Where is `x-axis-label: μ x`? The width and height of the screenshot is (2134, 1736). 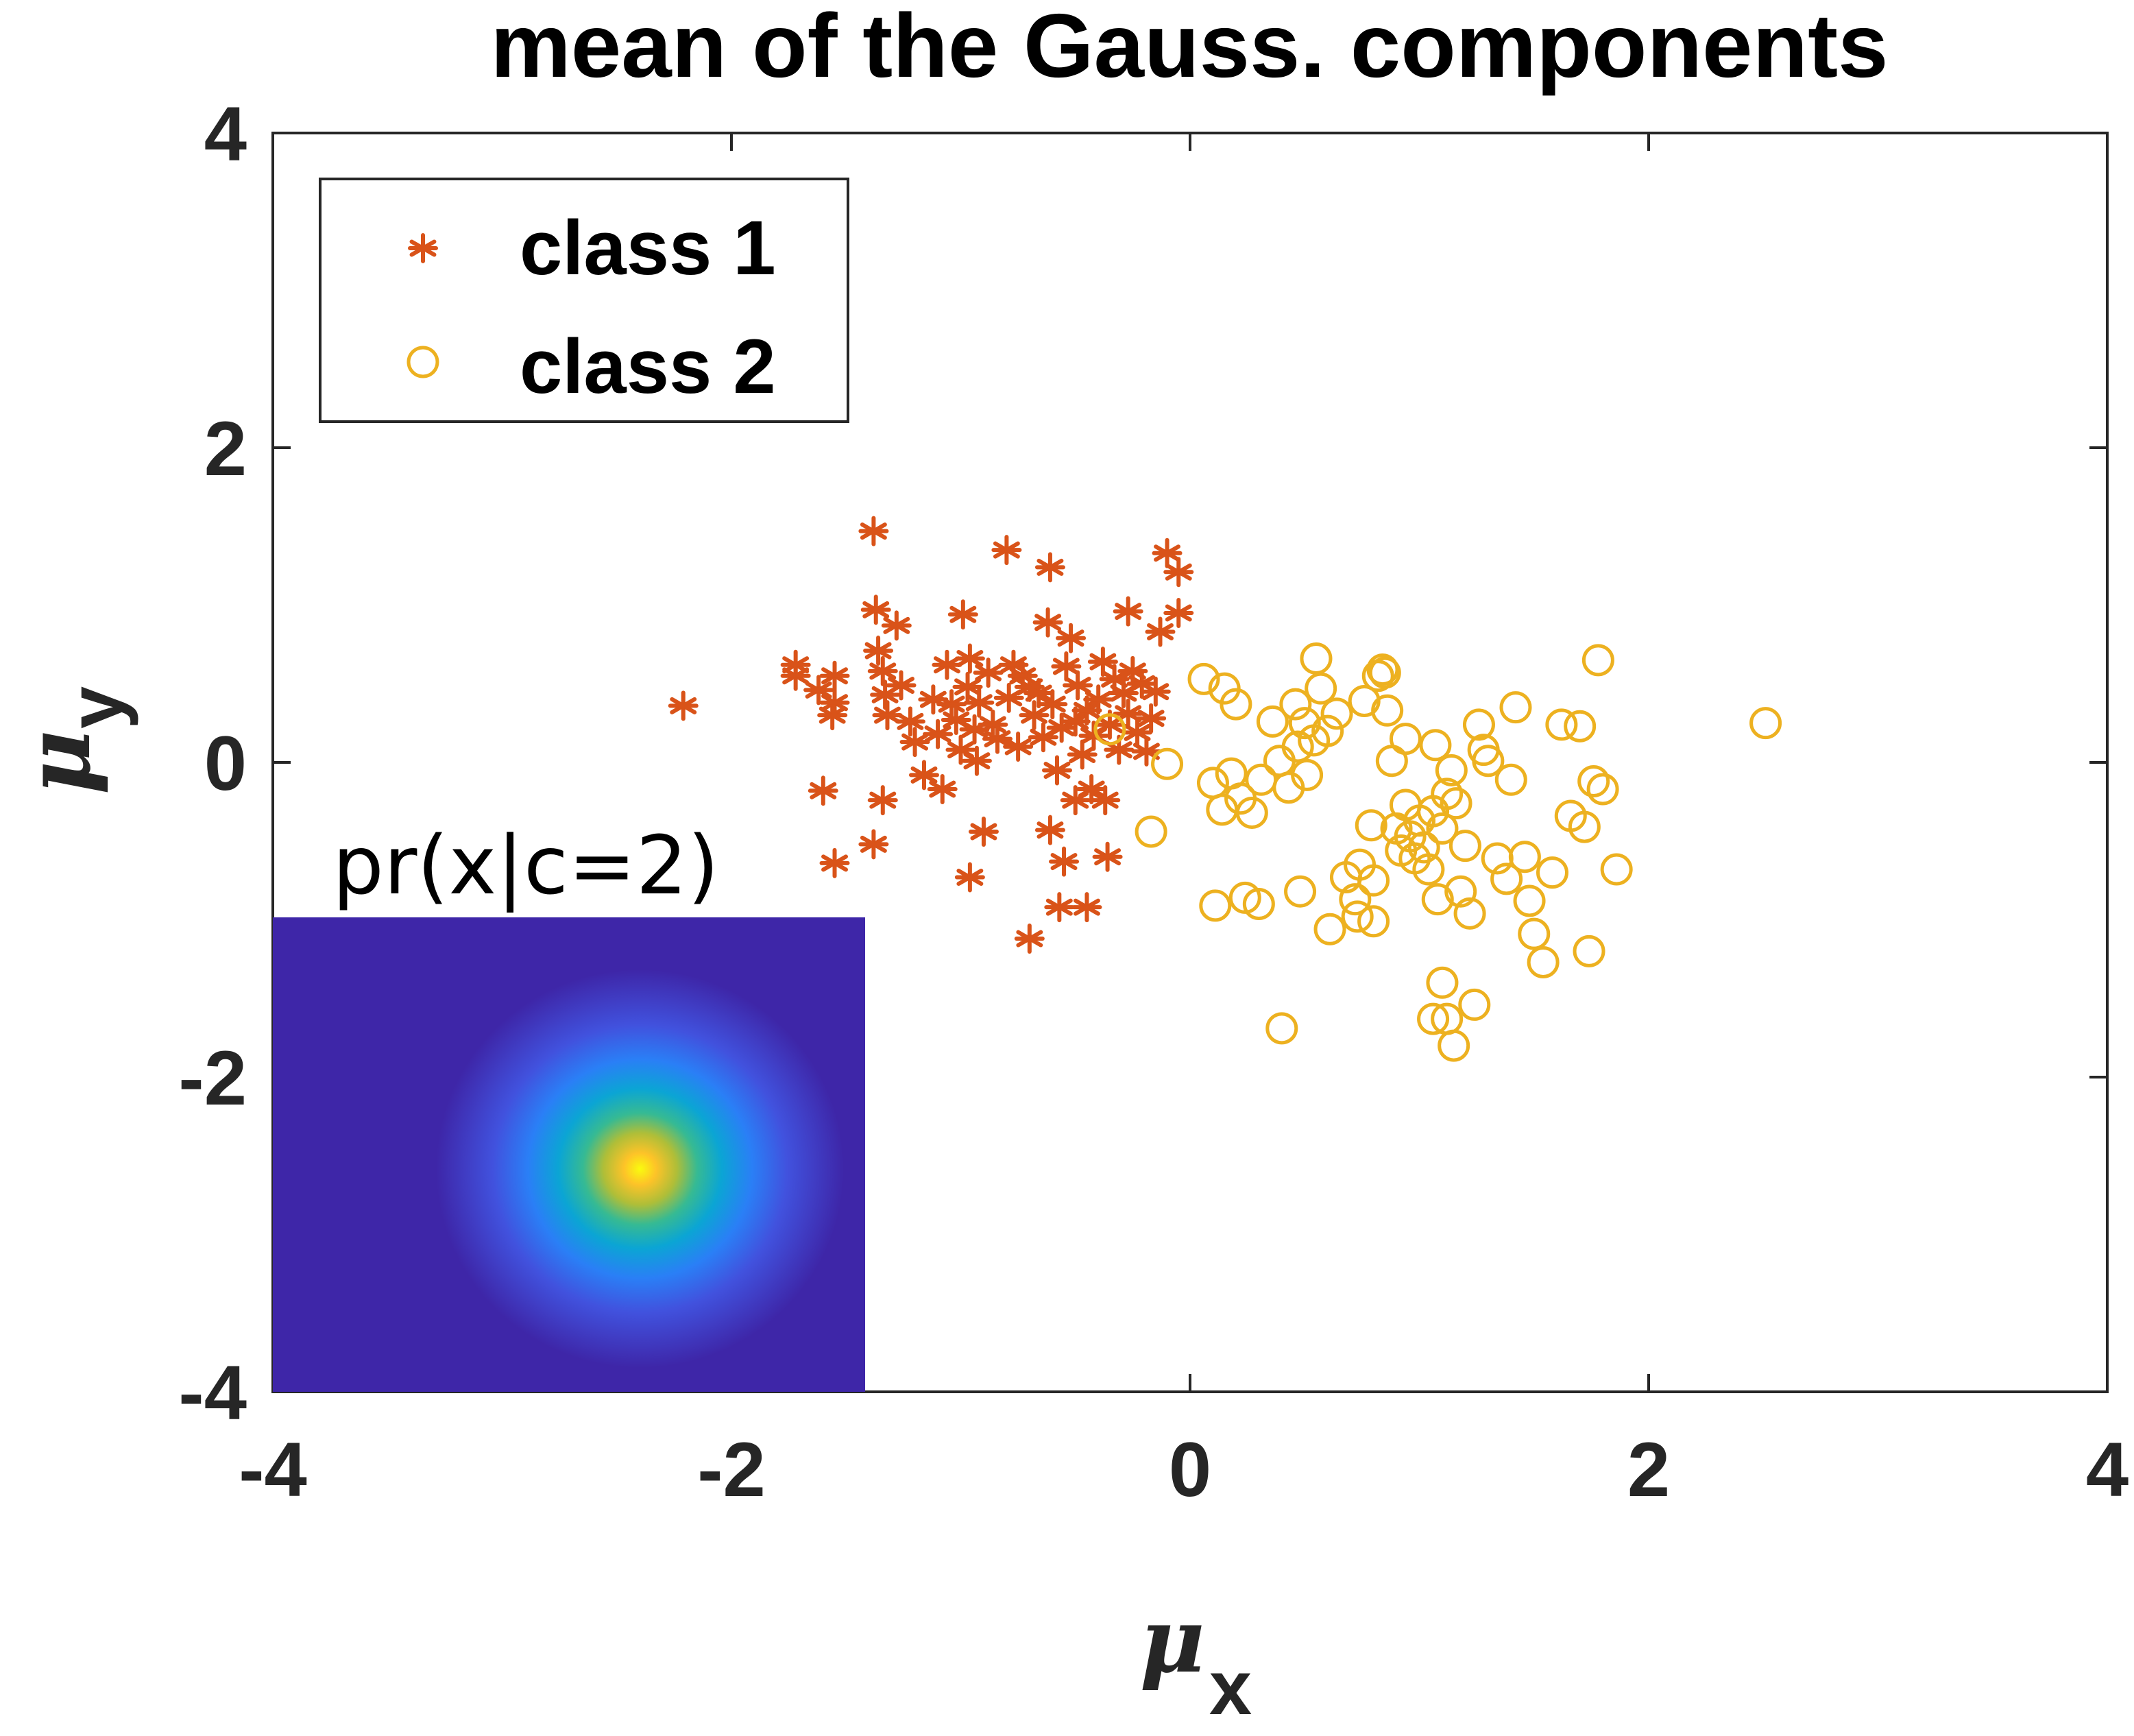
x-axis-label: μ x is located at coordinates (1195, 1660).